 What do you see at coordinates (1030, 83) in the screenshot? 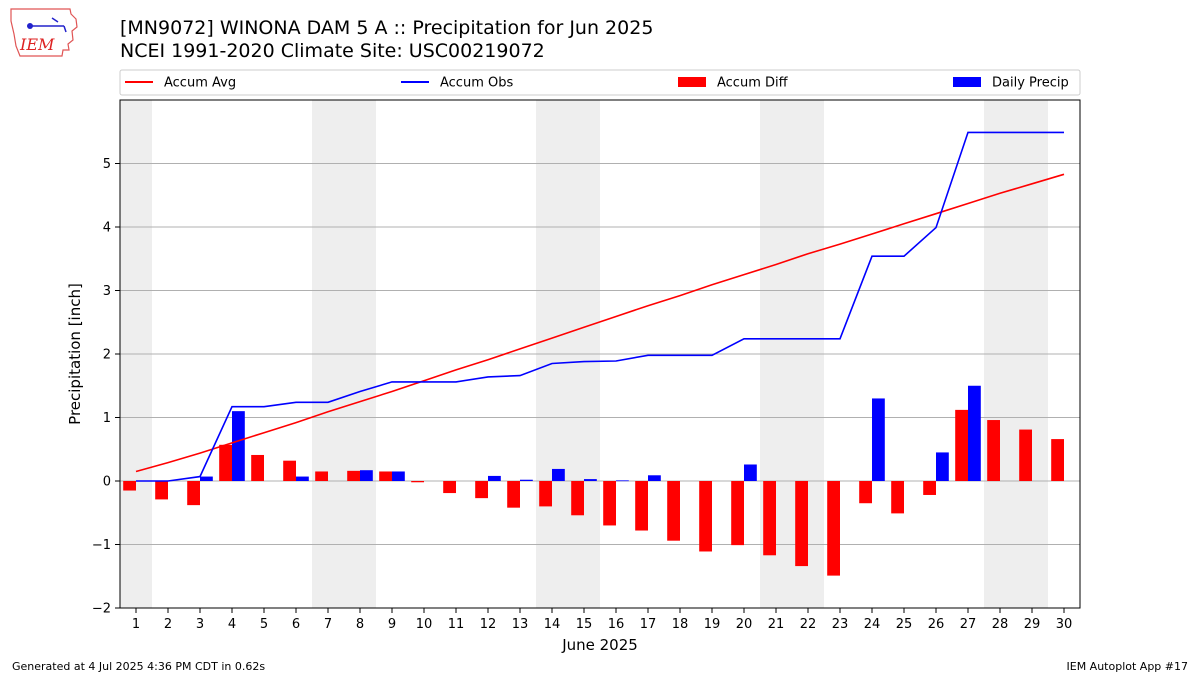
I see `legend-label-daily-precip: Daily Precip` at bounding box center [1030, 83].